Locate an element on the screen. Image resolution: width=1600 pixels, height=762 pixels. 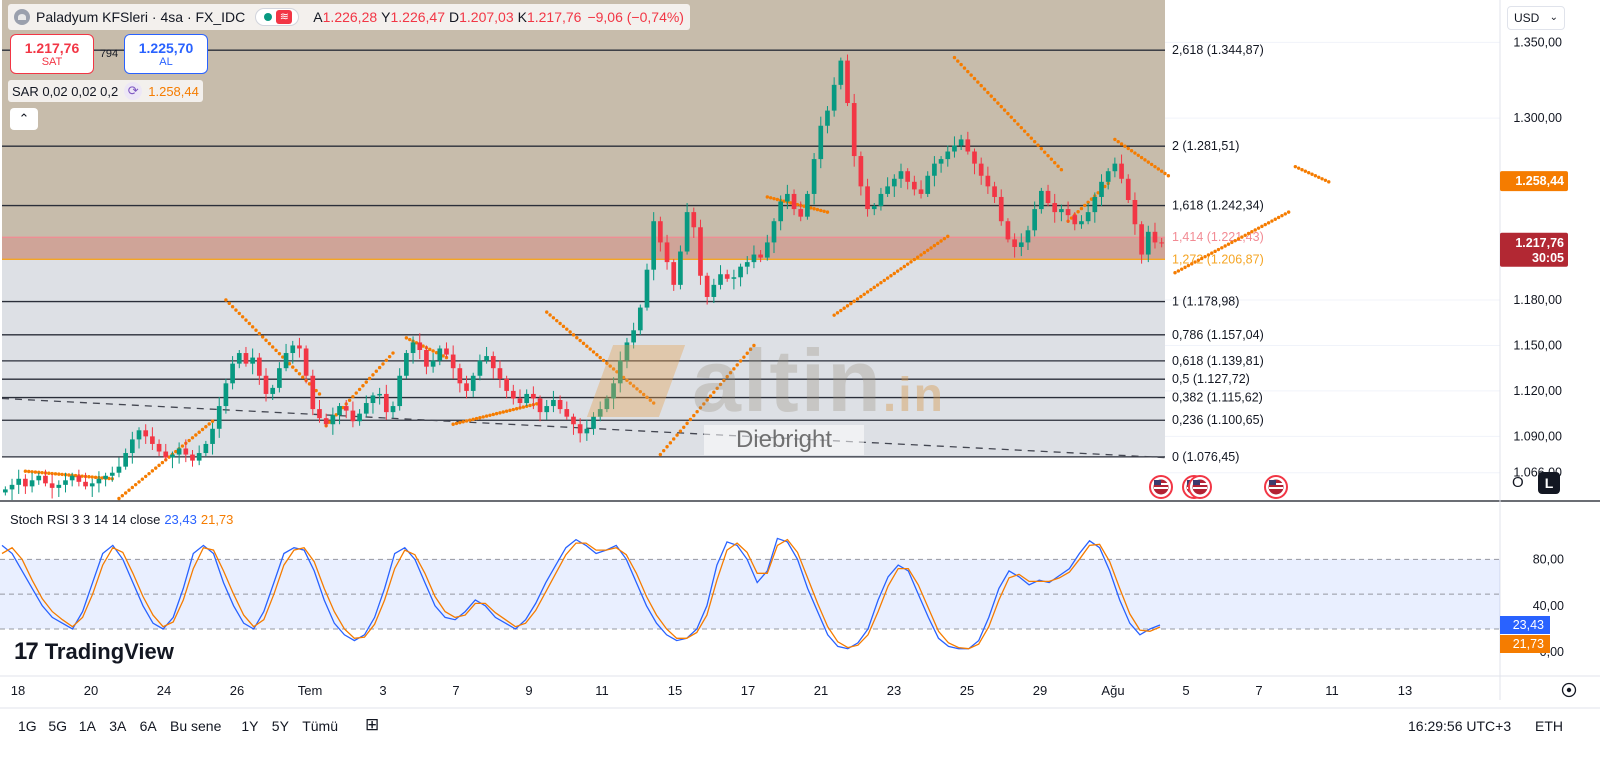
range-button: Tümü is located at coordinates (320, 726).